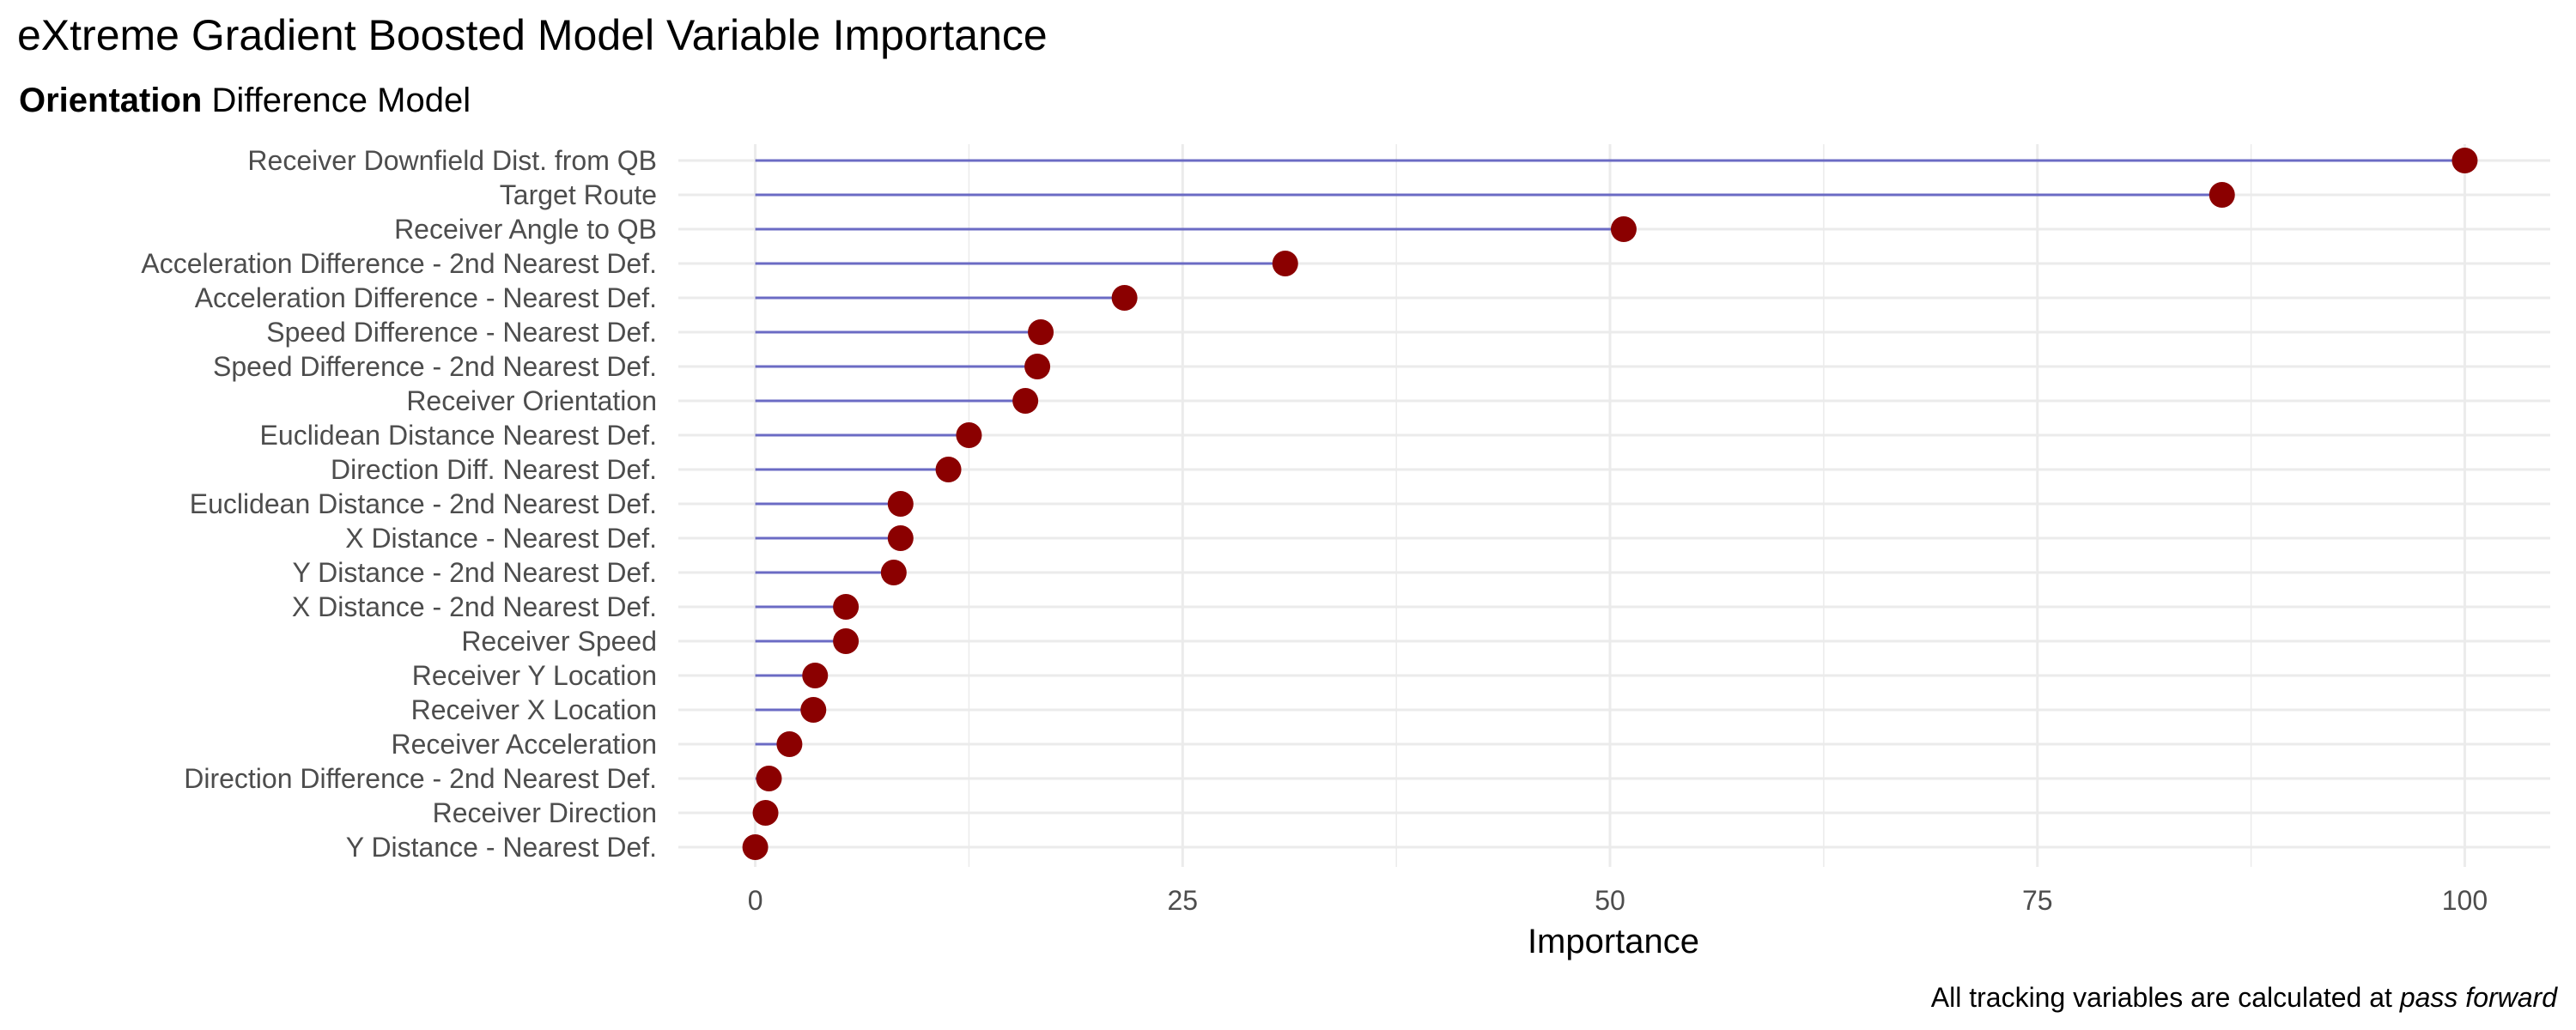 The height and width of the screenshot is (1030, 2576). What do you see at coordinates (534, 709) in the screenshot?
I see `y-tick-label: Receiver X Location` at bounding box center [534, 709].